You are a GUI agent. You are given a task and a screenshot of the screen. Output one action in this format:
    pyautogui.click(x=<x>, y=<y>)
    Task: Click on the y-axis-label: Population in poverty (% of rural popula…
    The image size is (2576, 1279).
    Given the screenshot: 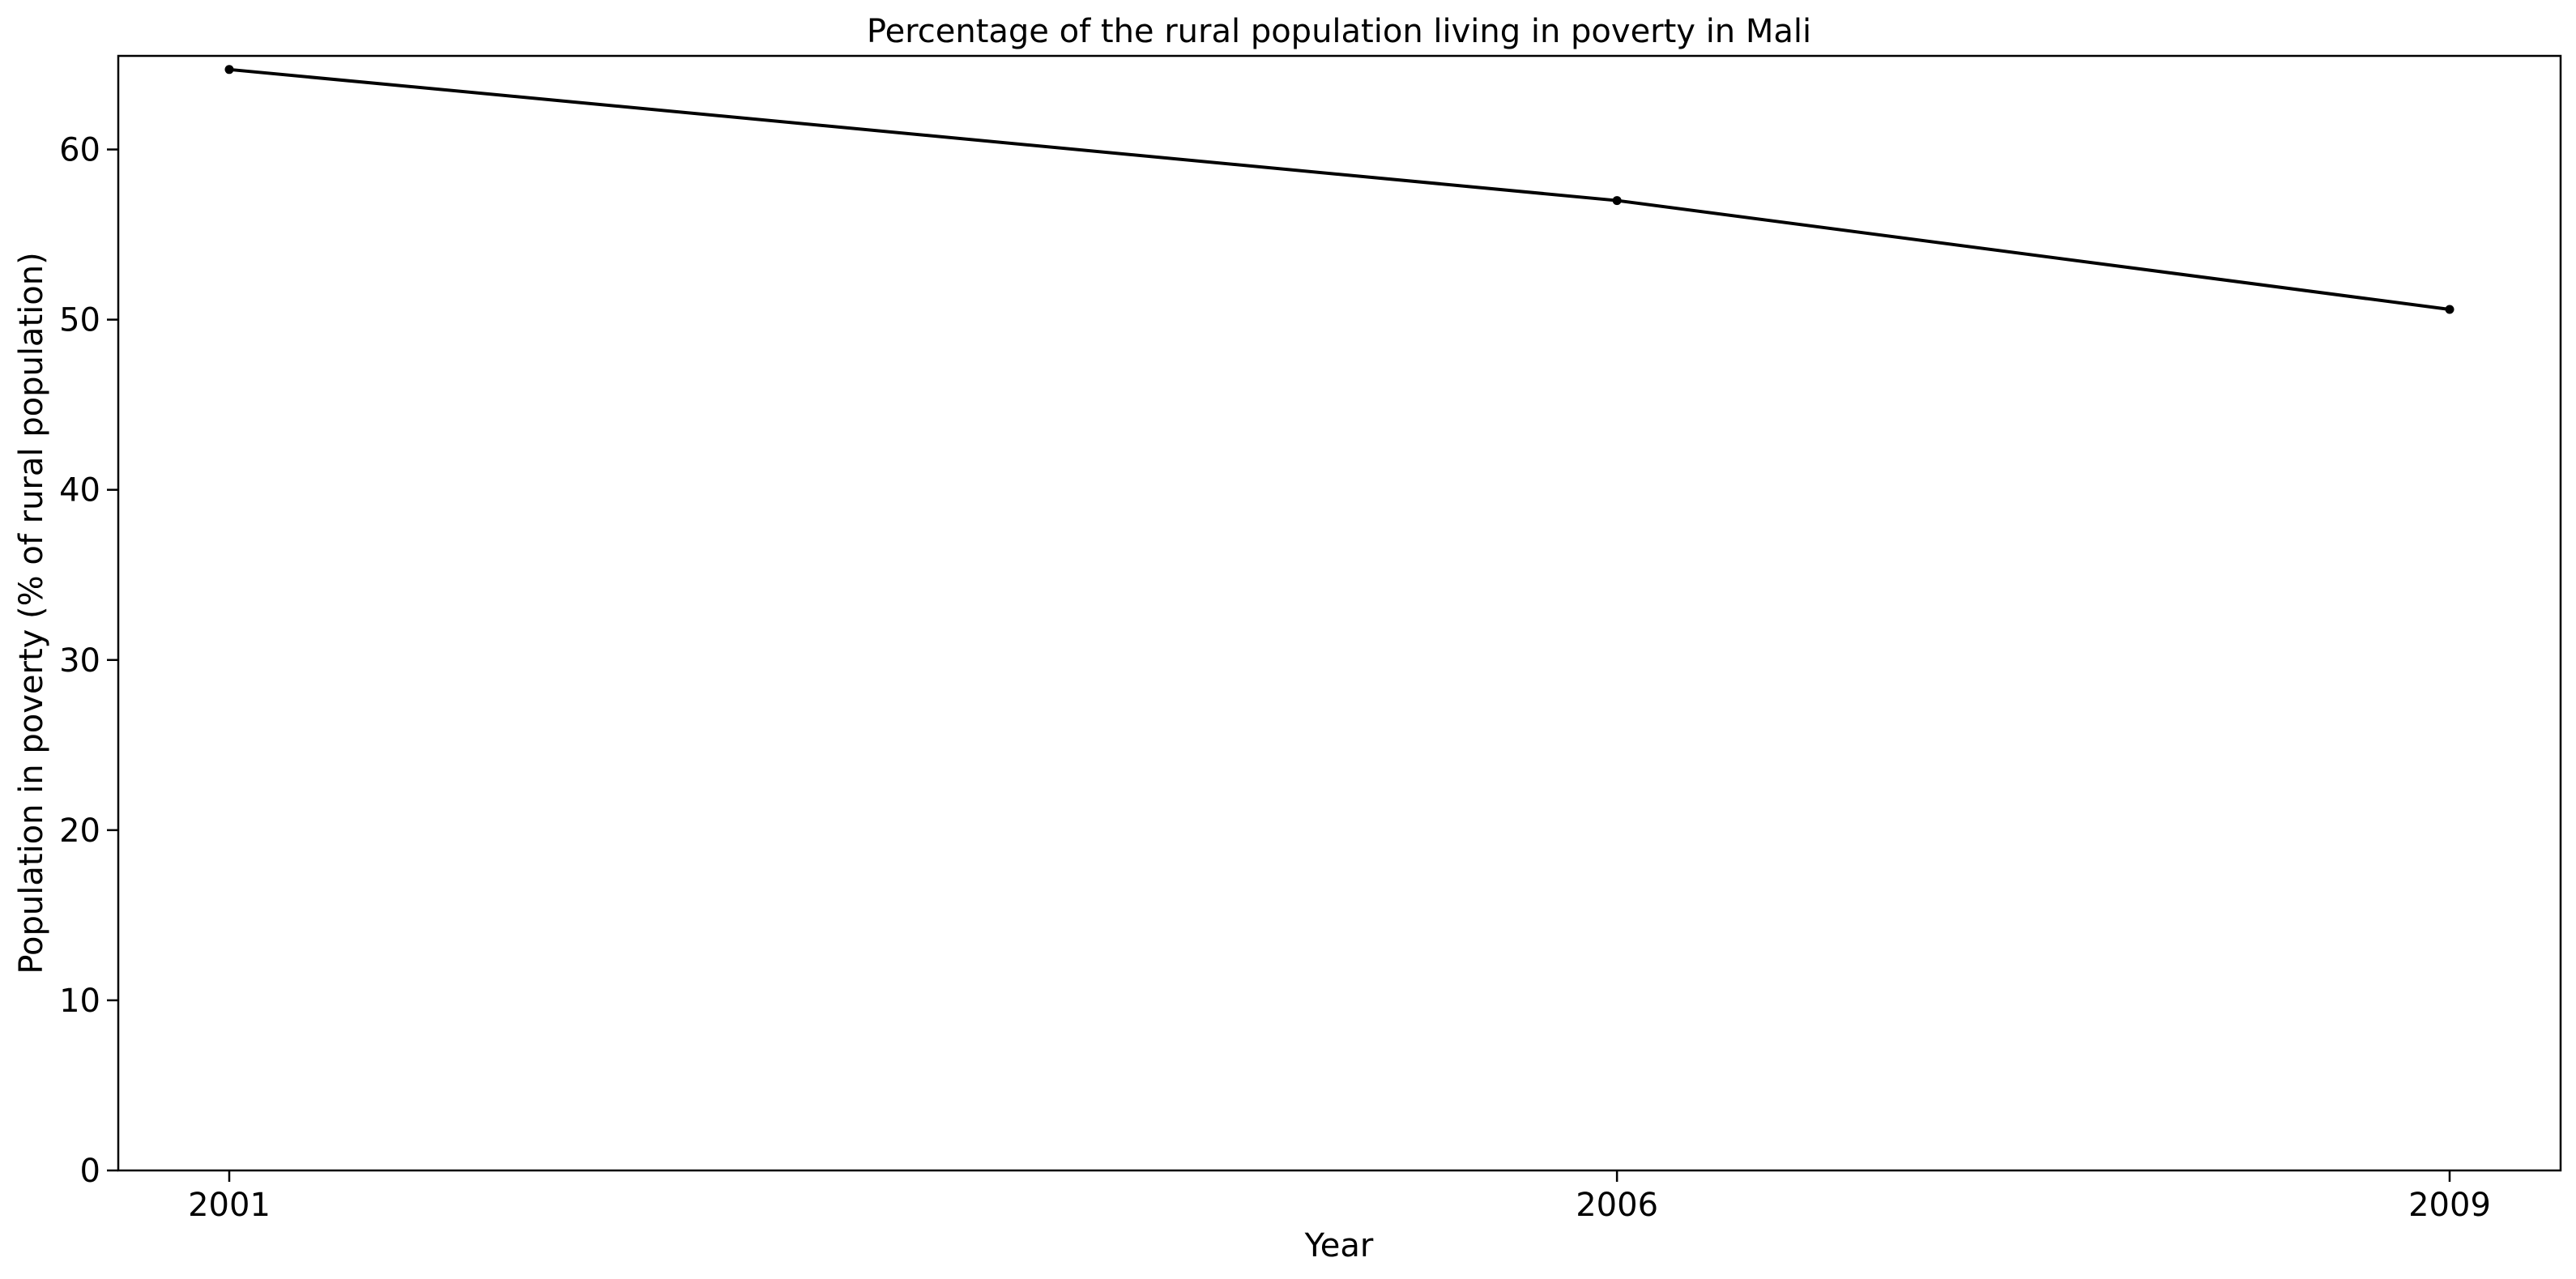 What is the action you would take?
    pyautogui.click(x=31, y=613)
    